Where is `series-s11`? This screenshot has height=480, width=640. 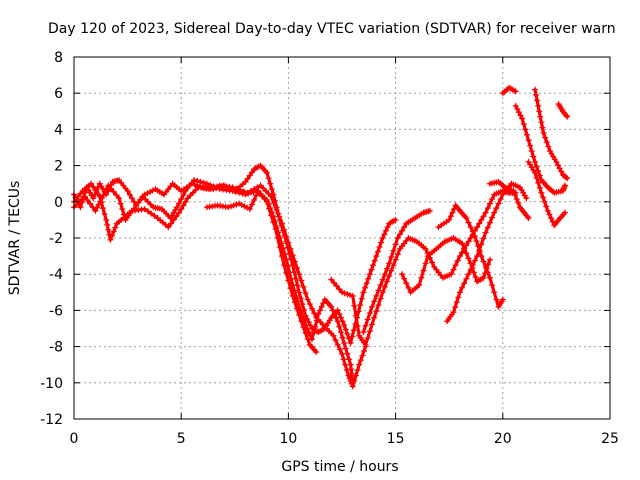
series-s11 is located at coordinates (509, 90).